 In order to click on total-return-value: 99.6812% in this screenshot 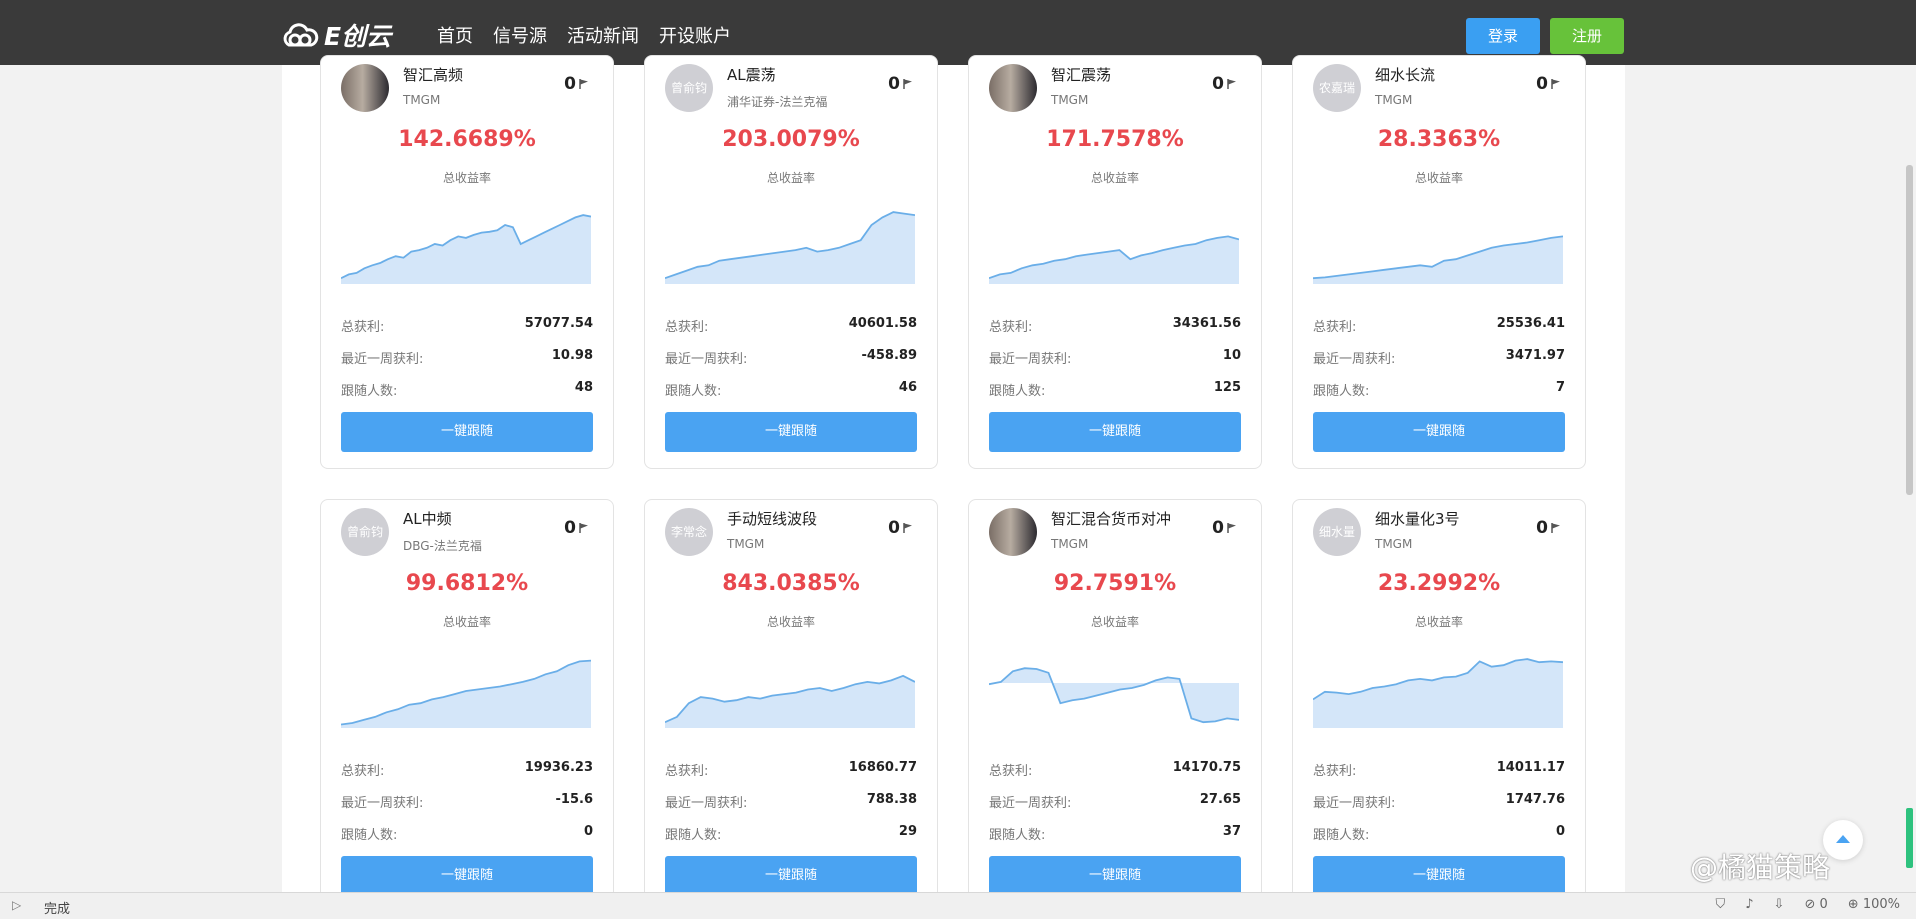, I will do `click(467, 583)`.